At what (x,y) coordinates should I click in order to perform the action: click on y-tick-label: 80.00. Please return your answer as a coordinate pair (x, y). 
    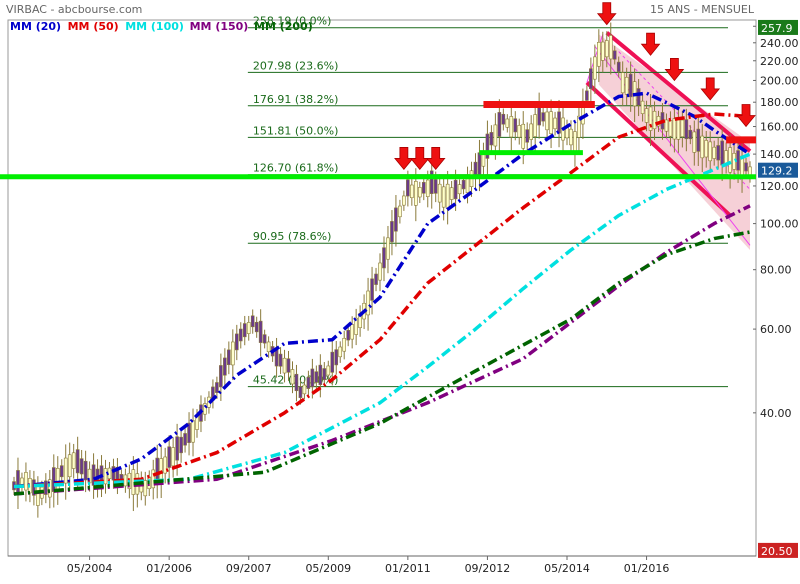
    Looking at the image, I should click on (776, 270).